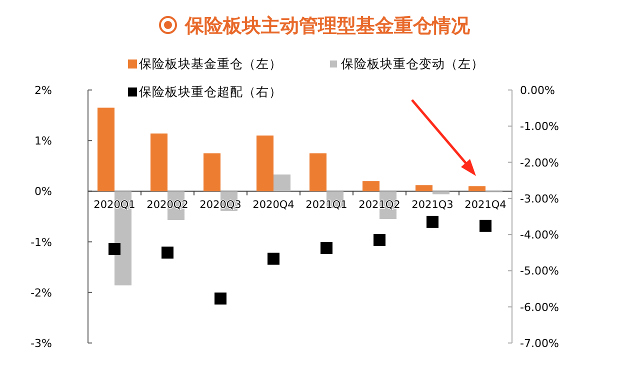 This screenshot has height=374, width=640. Describe the element at coordinates (539, 127) in the screenshot. I see `y2-tick-label: -1.00%` at that location.